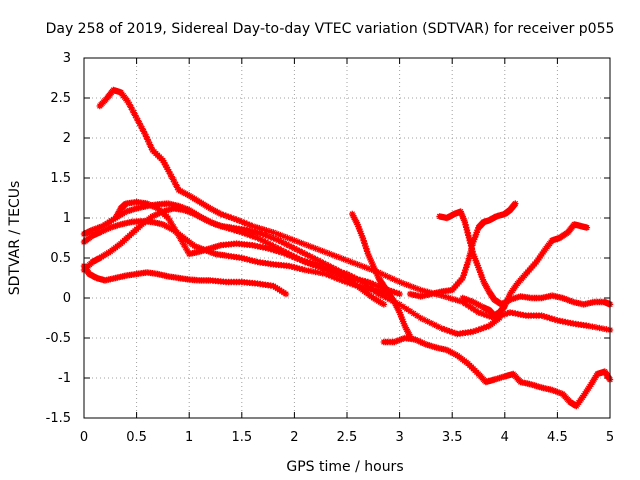  What do you see at coordinates (15, 238) in the screenshot?
I see `y-axis-label: SDTVAR / TECUs` at bounding box center [15, 238].